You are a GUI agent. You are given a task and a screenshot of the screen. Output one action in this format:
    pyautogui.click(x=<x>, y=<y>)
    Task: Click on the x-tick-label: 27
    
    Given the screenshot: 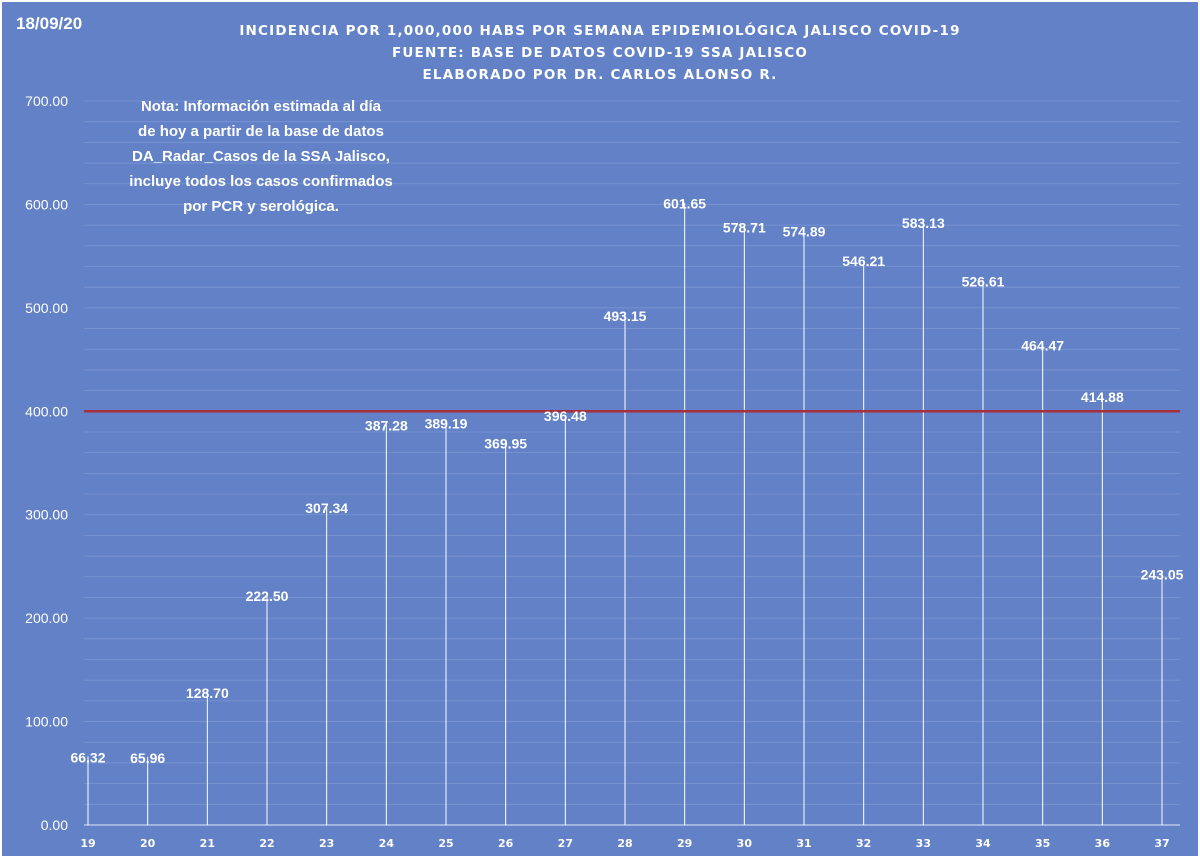 What is the action you would take?
    pyautogui.click(x=565, y=843)
    